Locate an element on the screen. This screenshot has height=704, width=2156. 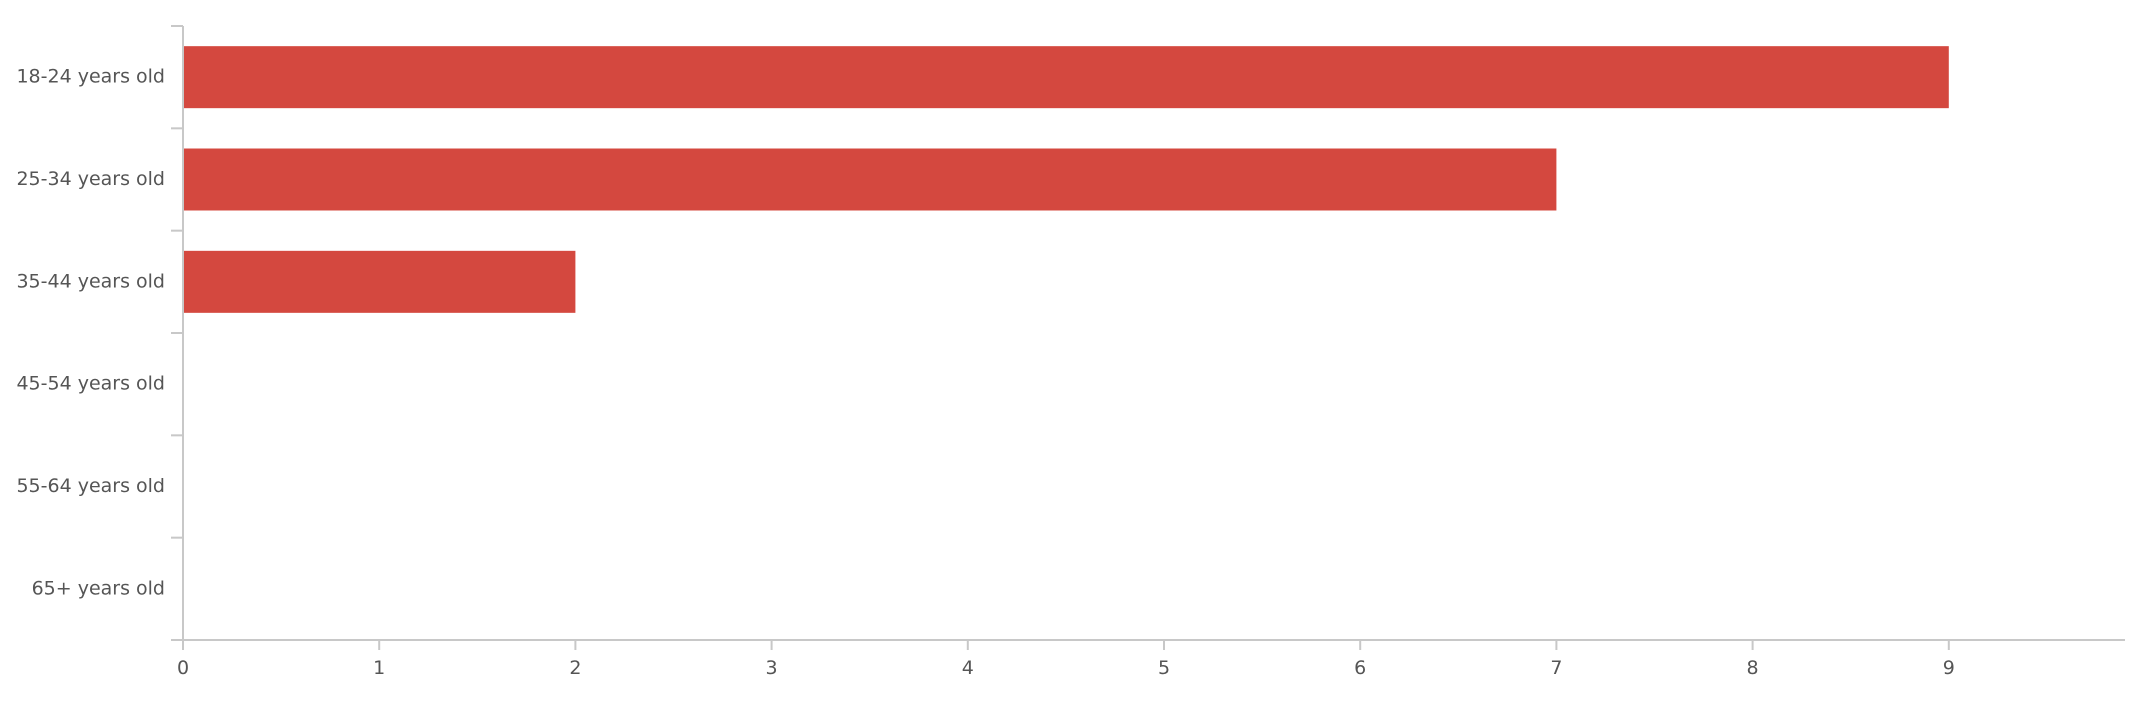
x-tick-label: 8 is located at coordinates (1753, 668).